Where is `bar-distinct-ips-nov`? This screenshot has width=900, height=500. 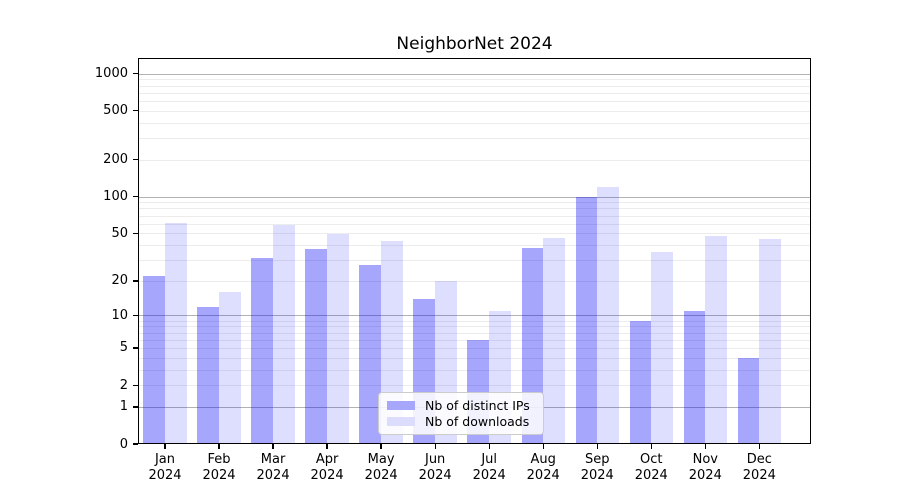
bar-distinct-ips-nov is located at coordinates (694, 377).